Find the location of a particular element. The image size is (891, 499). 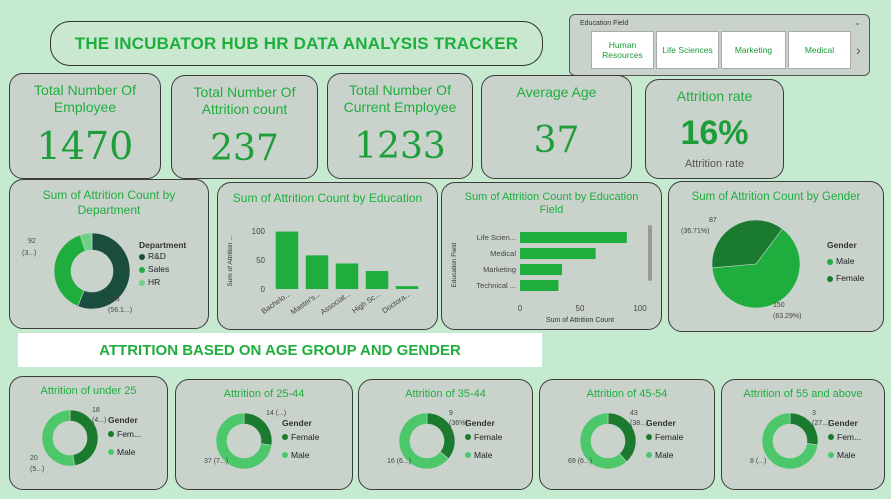

axis-label: Education Field is located at coordinates (454, 264).